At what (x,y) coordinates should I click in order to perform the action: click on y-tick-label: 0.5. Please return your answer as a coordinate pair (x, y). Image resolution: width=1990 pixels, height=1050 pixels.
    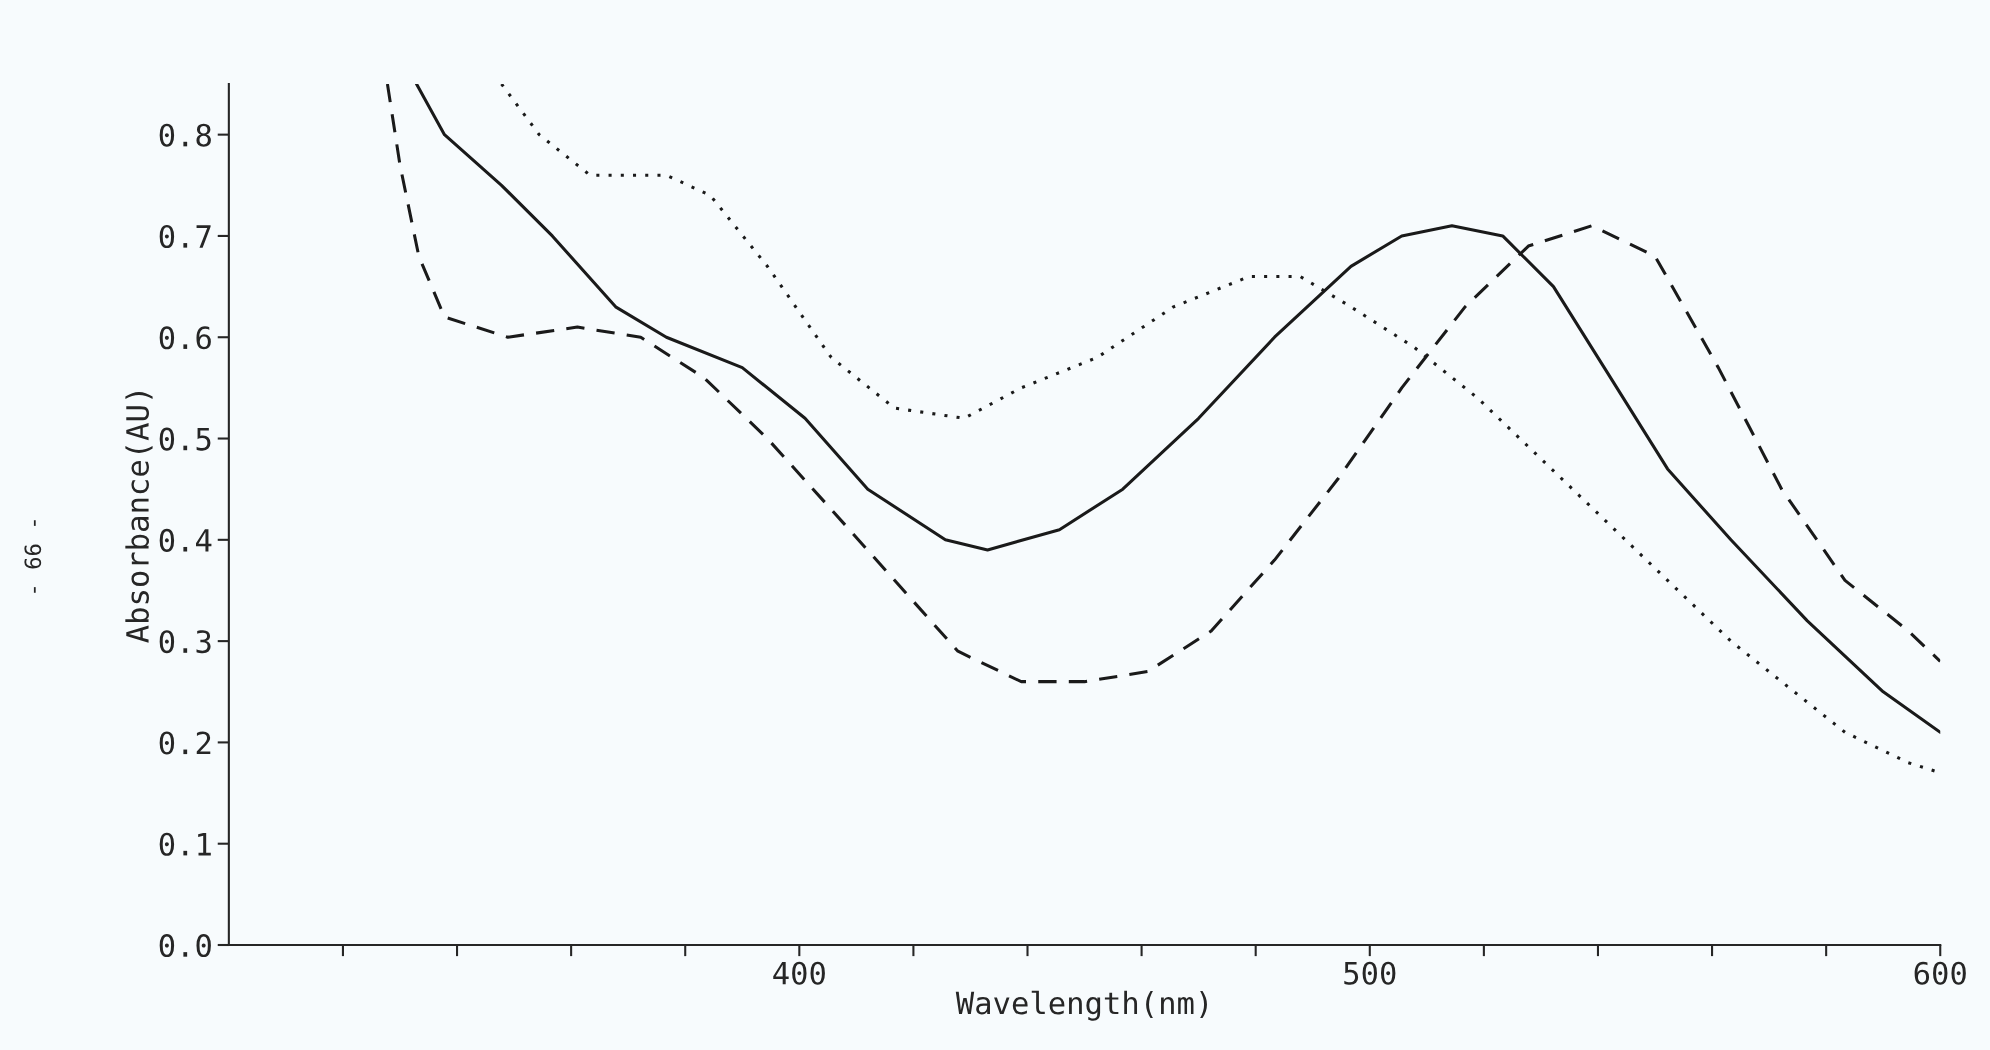
    Looking at the image, I should click on (185, 439).